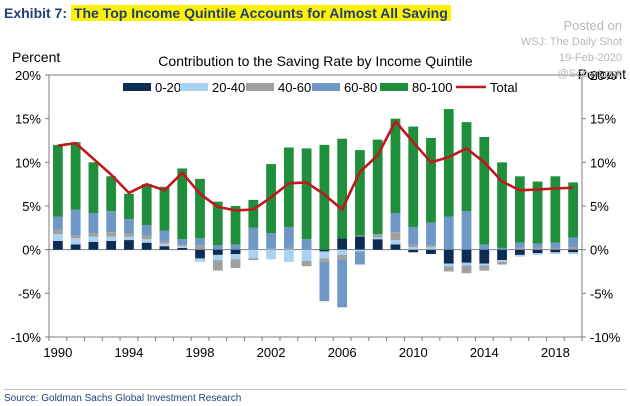 This screenshot has height=406, width=630. I want to click on bar-80-100-2009, so click(395, 165).